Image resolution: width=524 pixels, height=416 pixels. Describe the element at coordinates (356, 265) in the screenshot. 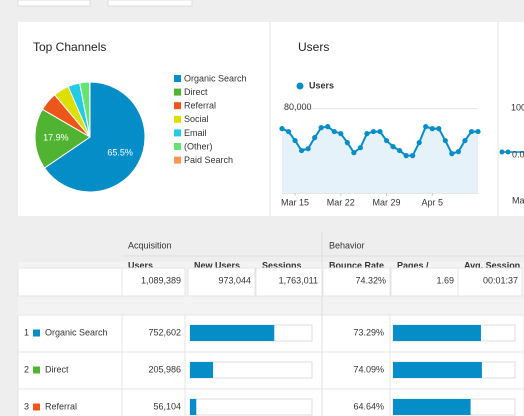

I see `column-header: Bounce Rate` at that location.